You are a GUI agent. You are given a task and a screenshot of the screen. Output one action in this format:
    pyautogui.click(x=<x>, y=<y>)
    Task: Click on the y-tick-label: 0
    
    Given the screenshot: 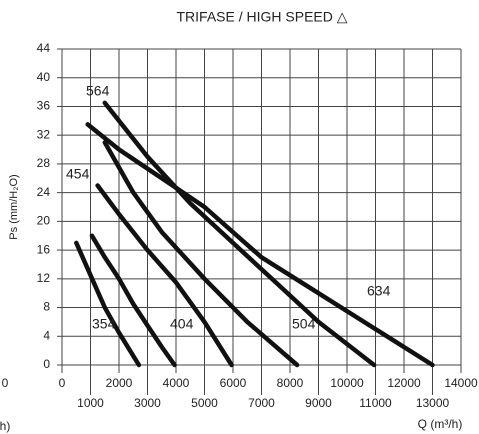 What is the action you would take?
    pyautogui.click(x=46, y=364)
    